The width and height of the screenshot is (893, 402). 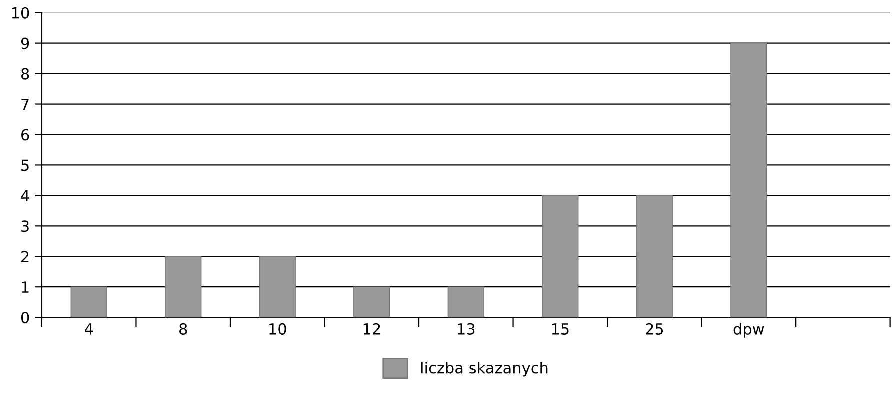 I want to click on x-tick-label: 10, so click(x=278, y=329).